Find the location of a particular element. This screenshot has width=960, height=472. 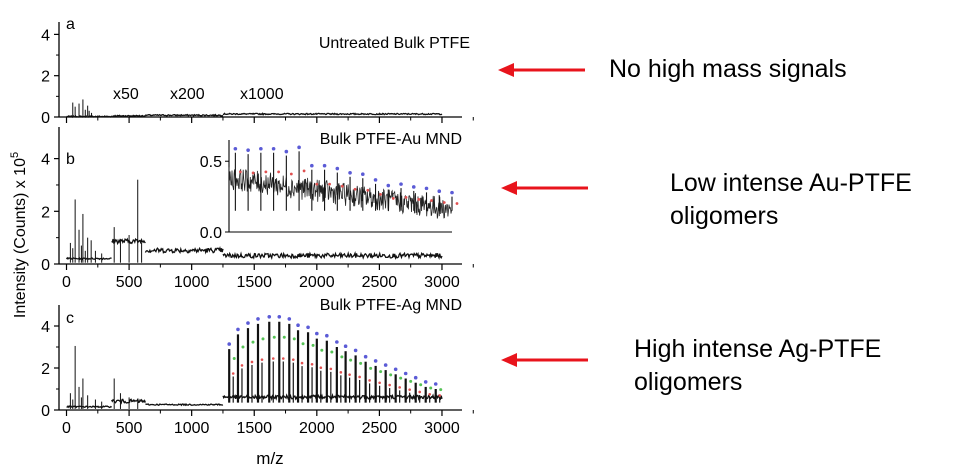

panel-a-ytick-label: 0 is located at coordinates (45, 118).